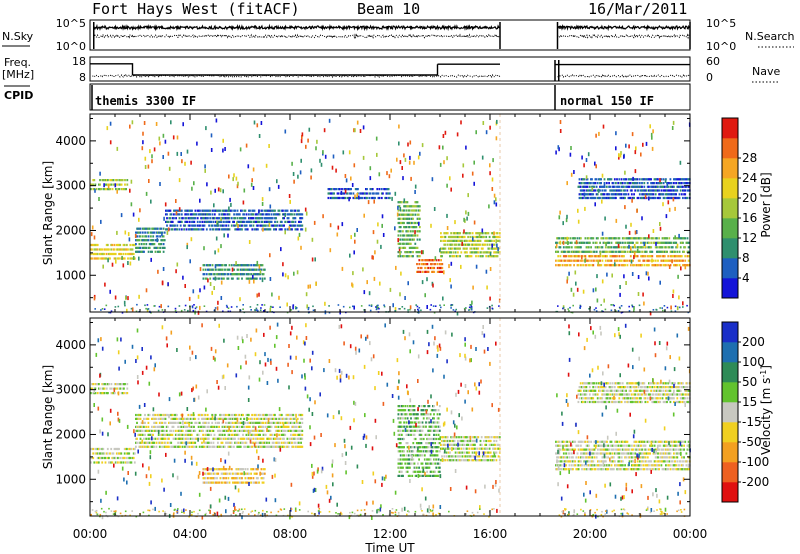 This screenshot has width=800, height=554. Describe the element at coordinates (746, 278) in the screenshot. I see `colorbar-tick-label: 4` at that location.